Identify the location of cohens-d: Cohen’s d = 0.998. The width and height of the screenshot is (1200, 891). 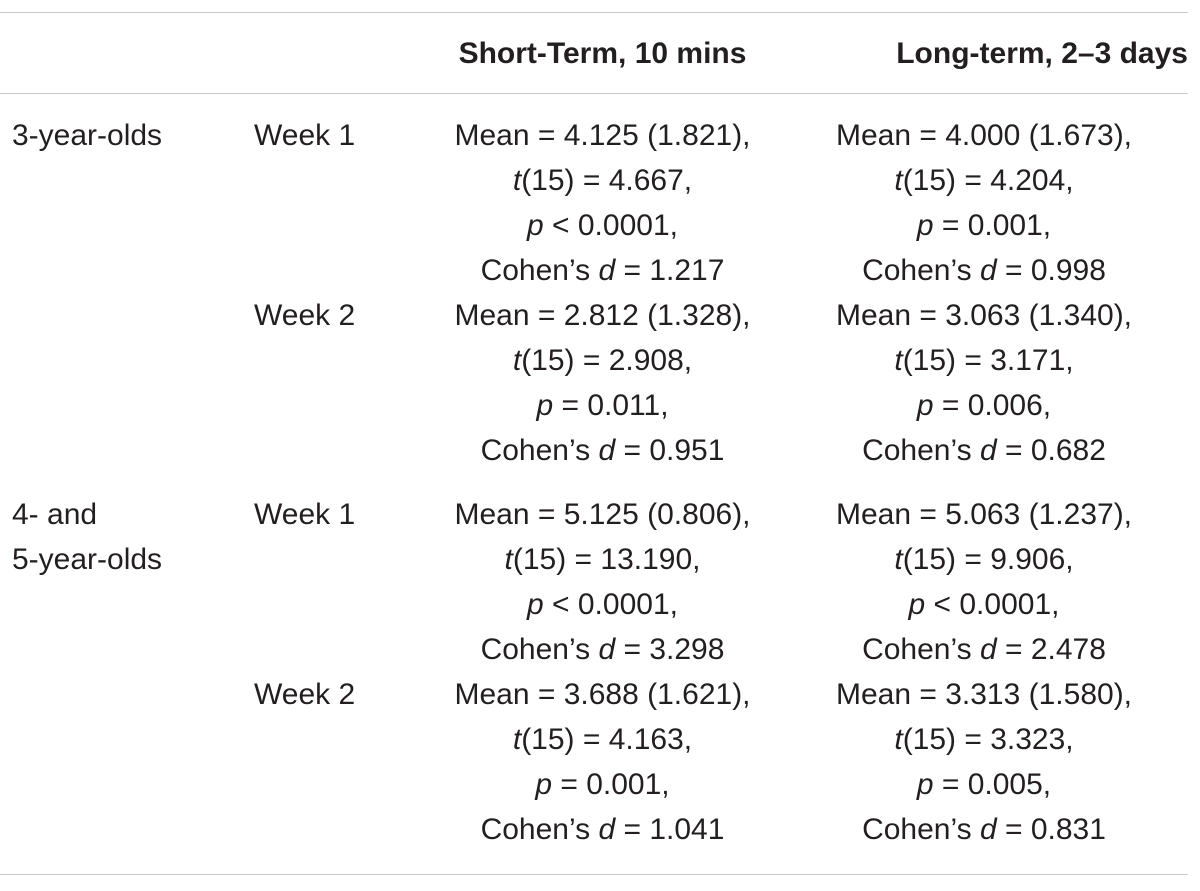
(984, 270).